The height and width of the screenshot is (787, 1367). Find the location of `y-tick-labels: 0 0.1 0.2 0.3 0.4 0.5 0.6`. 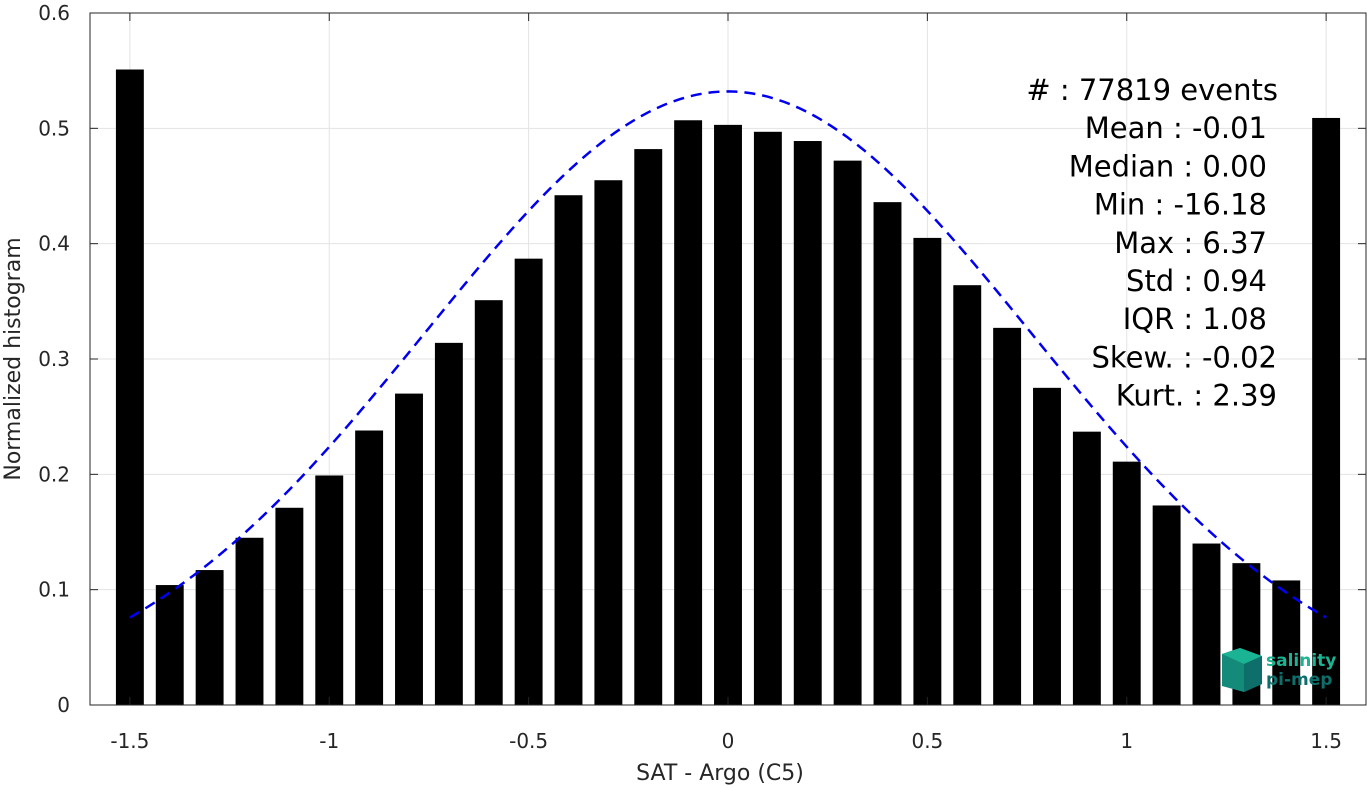

y-tick-labels: 0 0.1 0.2 0.3 0.4 0.5 0.6 is located at coordinates (54, 359).